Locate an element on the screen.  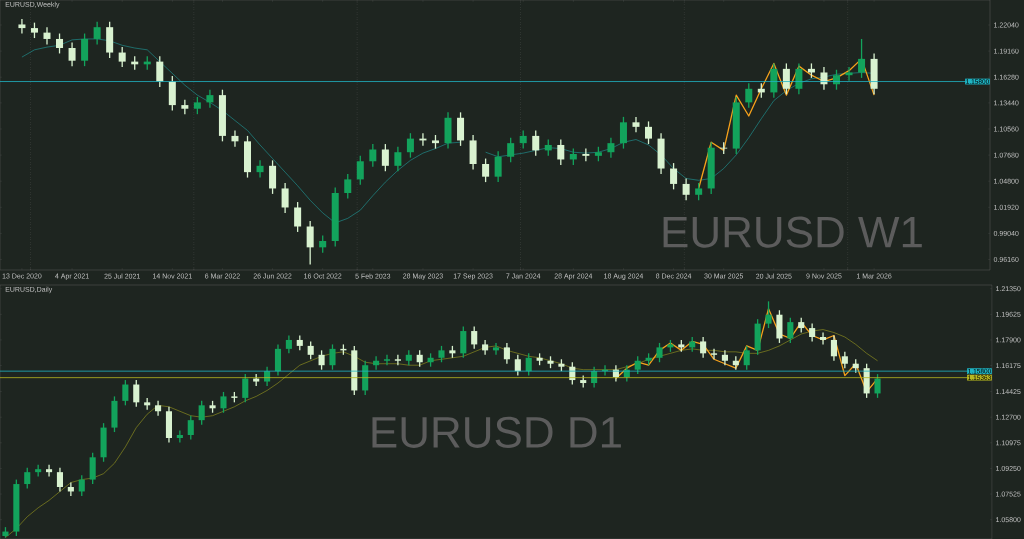
annotation: EURUSD D1 is located at coordinates (496, 432).